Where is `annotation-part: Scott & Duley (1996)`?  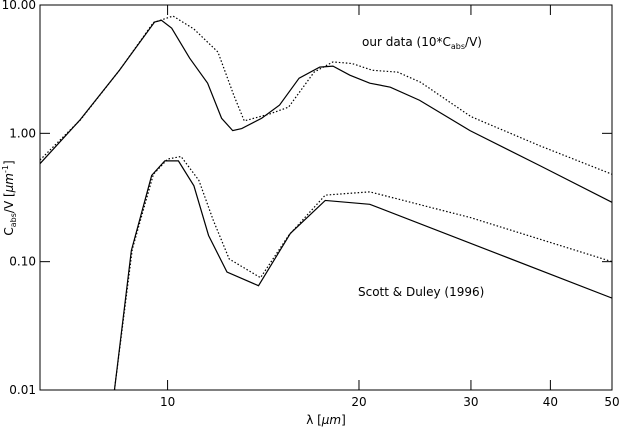 annotation-part: Scott & Duley (1996) is located at coordinates (421, 292).